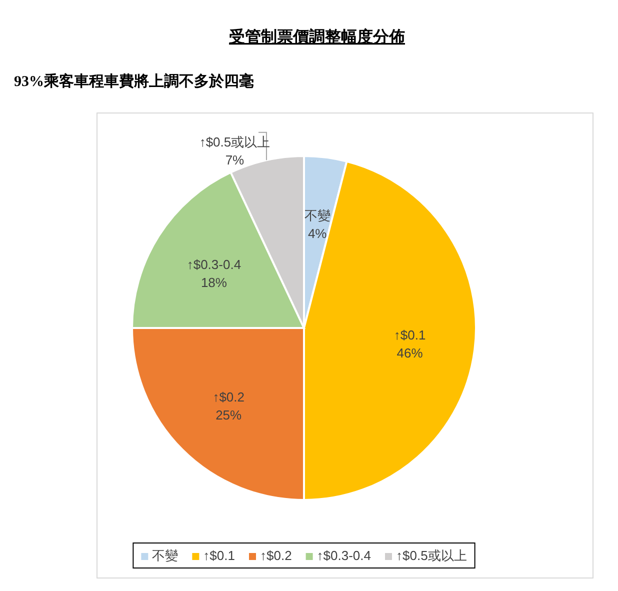 This screenshot has width=618, height=591. What do you see at coordinates (431, 555) in the screenshot?
I see `legend-label: ↑$0.5或以上` at bounding box center [431, 555].